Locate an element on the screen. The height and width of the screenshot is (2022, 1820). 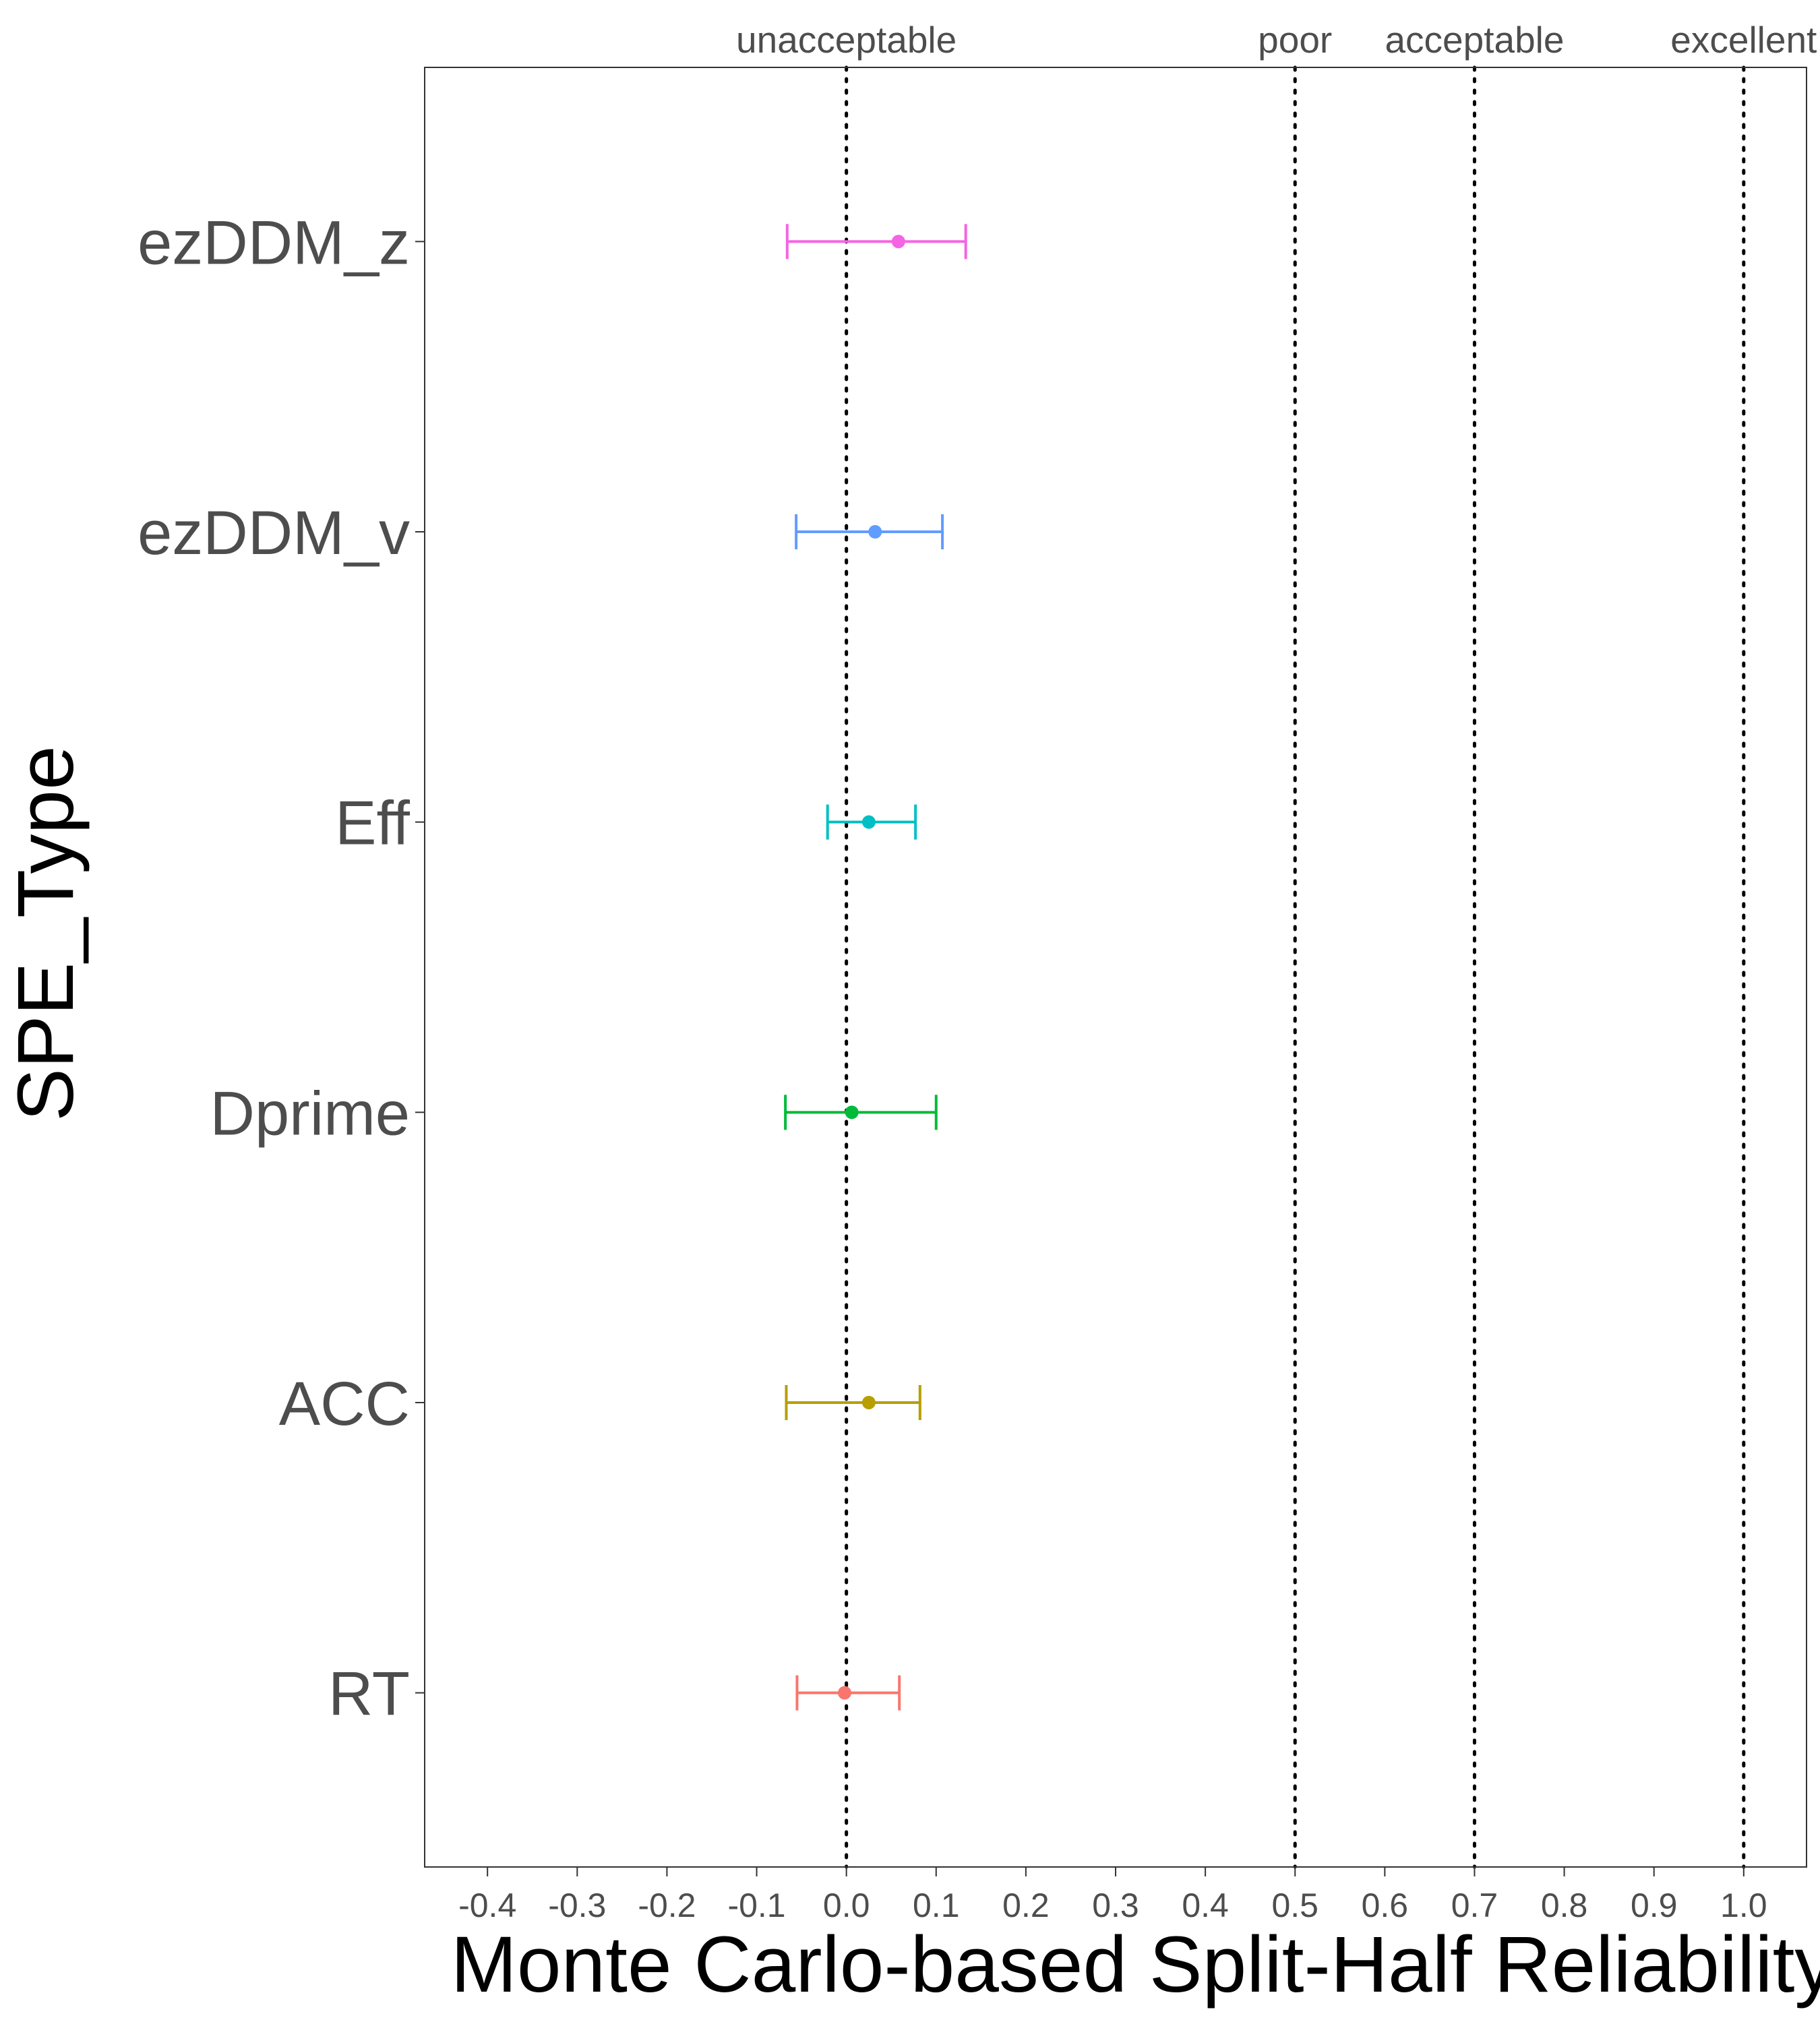
x-tick-label: 0.0 is located at coordinates (846, 1905).